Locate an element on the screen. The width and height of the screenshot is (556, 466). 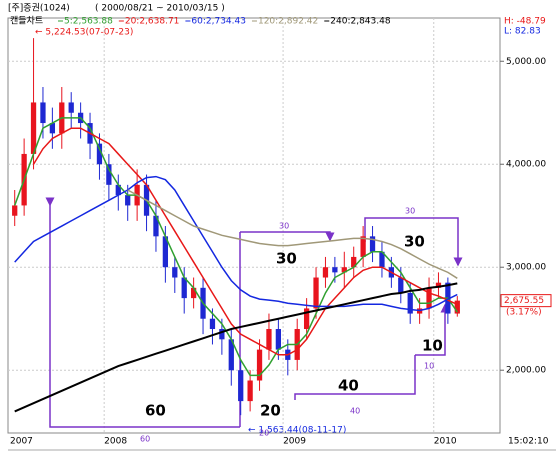
wave-count: 10 is located at coordinates (432, 346).